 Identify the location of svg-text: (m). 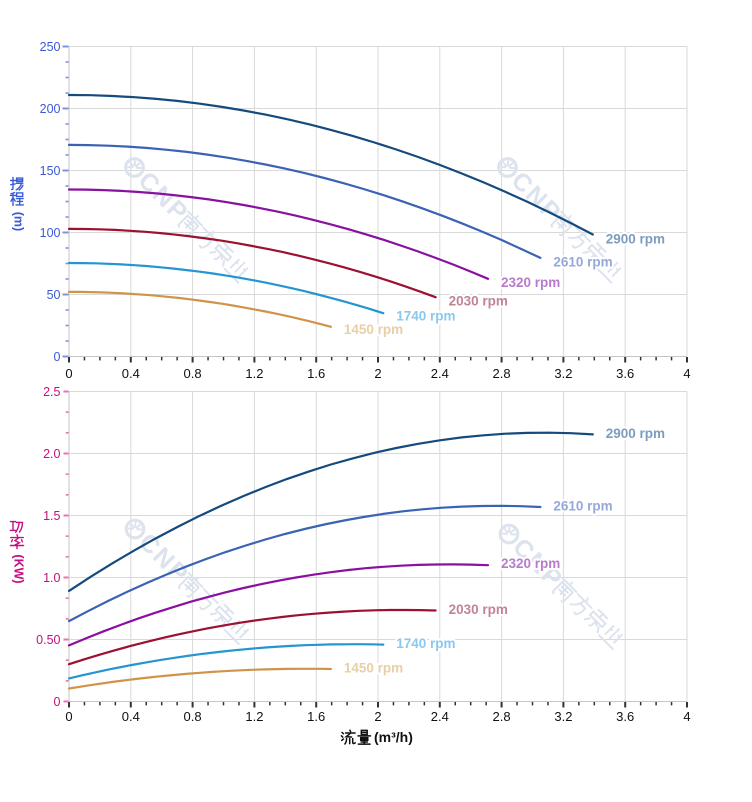
(19, 221).